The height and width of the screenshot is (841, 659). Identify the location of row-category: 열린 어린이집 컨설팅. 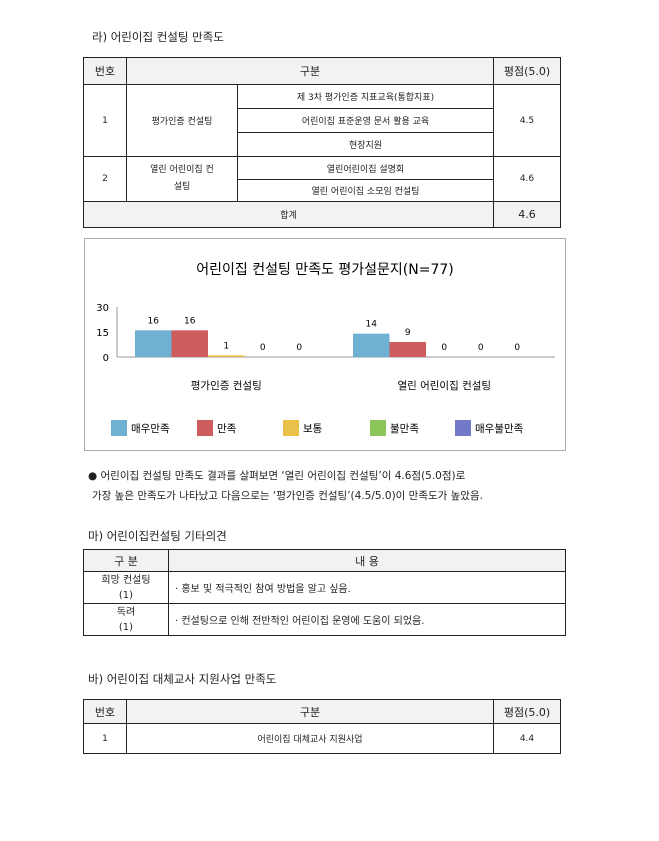
(182, 179).